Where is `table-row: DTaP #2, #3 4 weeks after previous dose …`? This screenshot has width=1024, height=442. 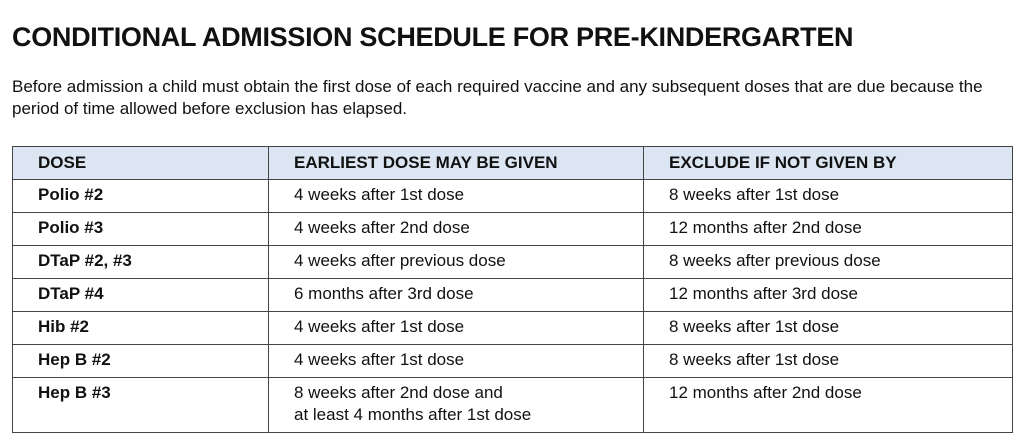 table-row: DTaP #2, #3 4 weeks after previous dose … is located at coordinates (512, 262).